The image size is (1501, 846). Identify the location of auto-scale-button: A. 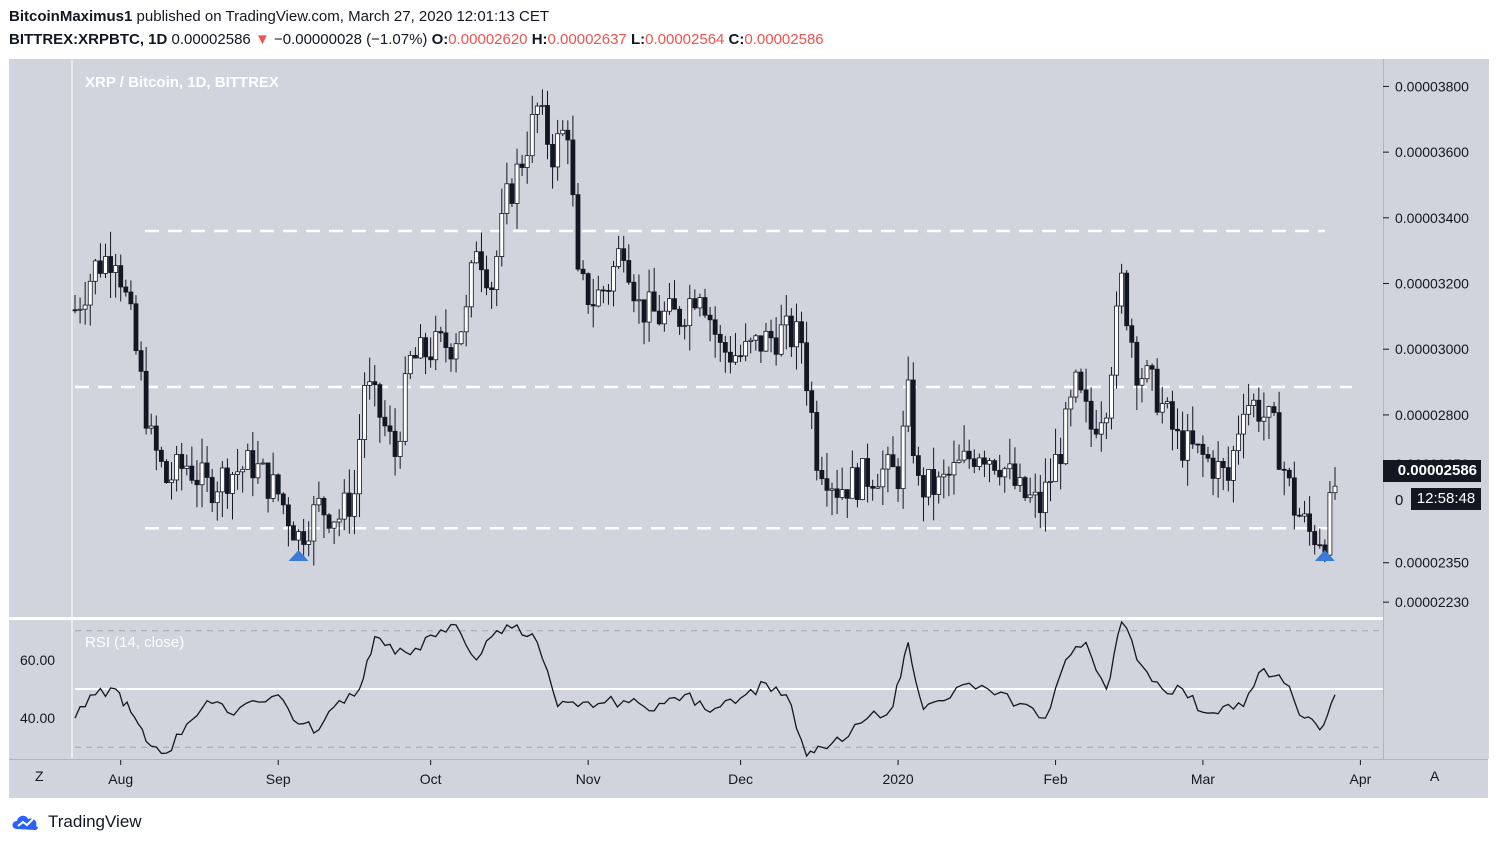
(1435, 776).